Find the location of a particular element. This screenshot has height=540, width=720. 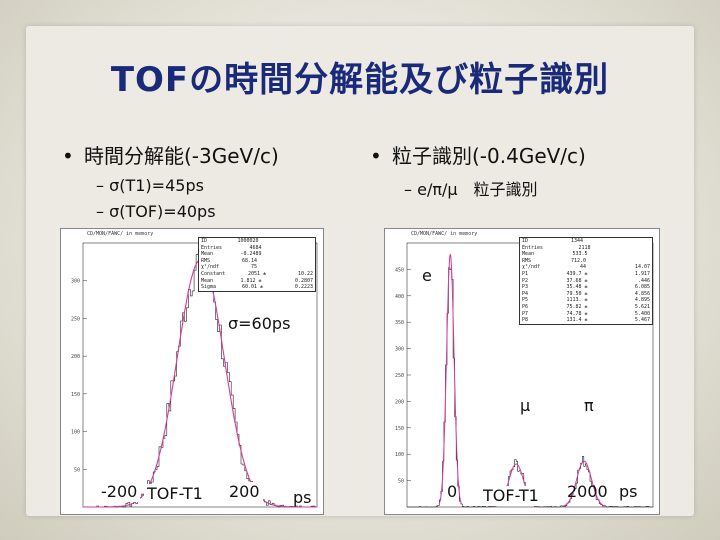

right-sub-text: e/π/μ 粒子識別 is located at coordinates (477, 189).